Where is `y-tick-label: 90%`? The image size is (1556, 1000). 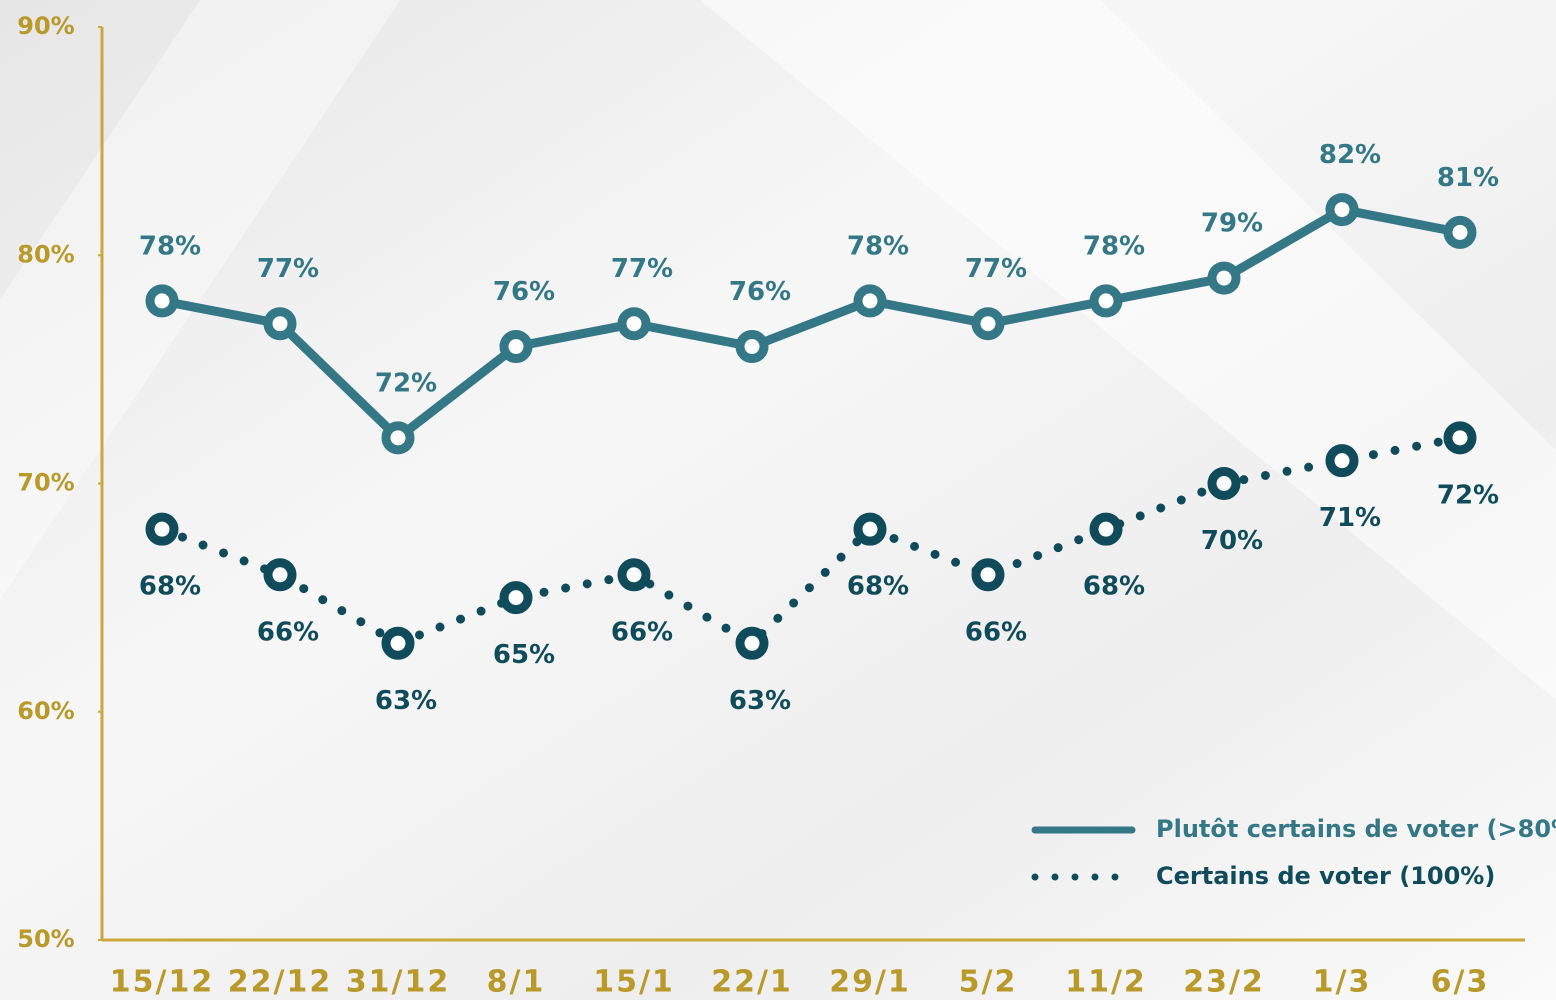
y-tick-label: 90% is located at coordinates (45, 26).